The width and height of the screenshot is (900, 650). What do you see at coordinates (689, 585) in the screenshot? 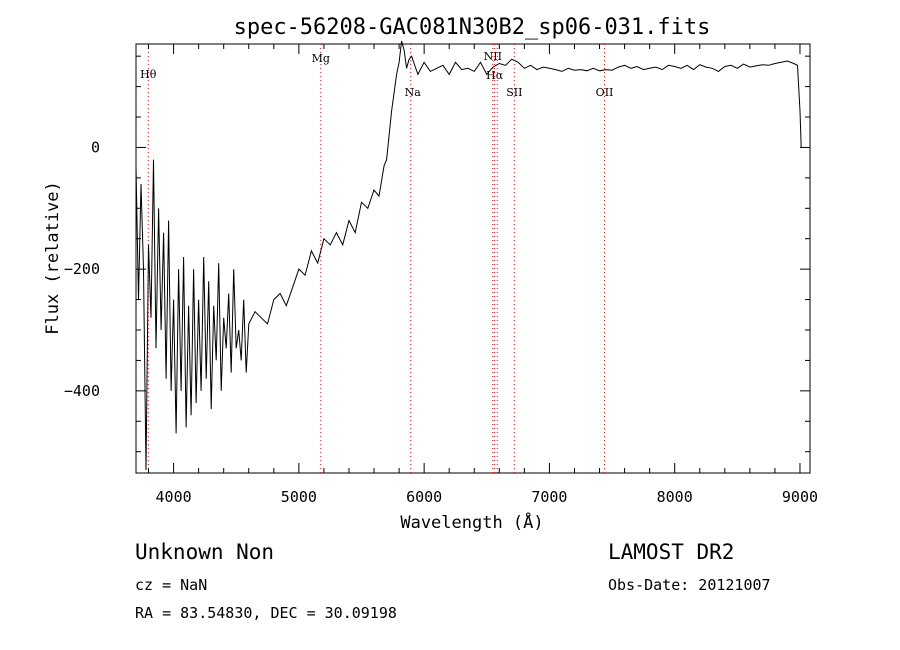
I see `obs-date-text: Obs-Date: 20121007` at bounding box center [689, 585].